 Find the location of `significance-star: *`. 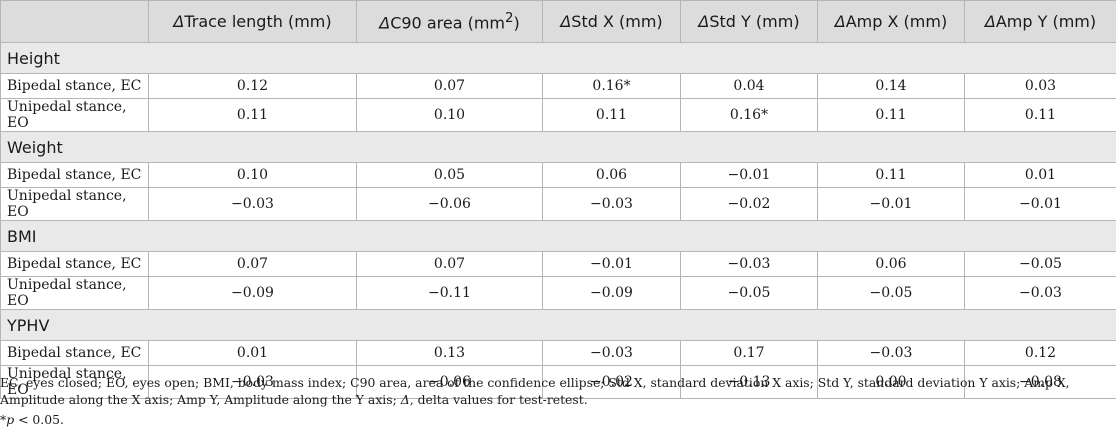

significance-star: * is located at coordinates (3, 419).